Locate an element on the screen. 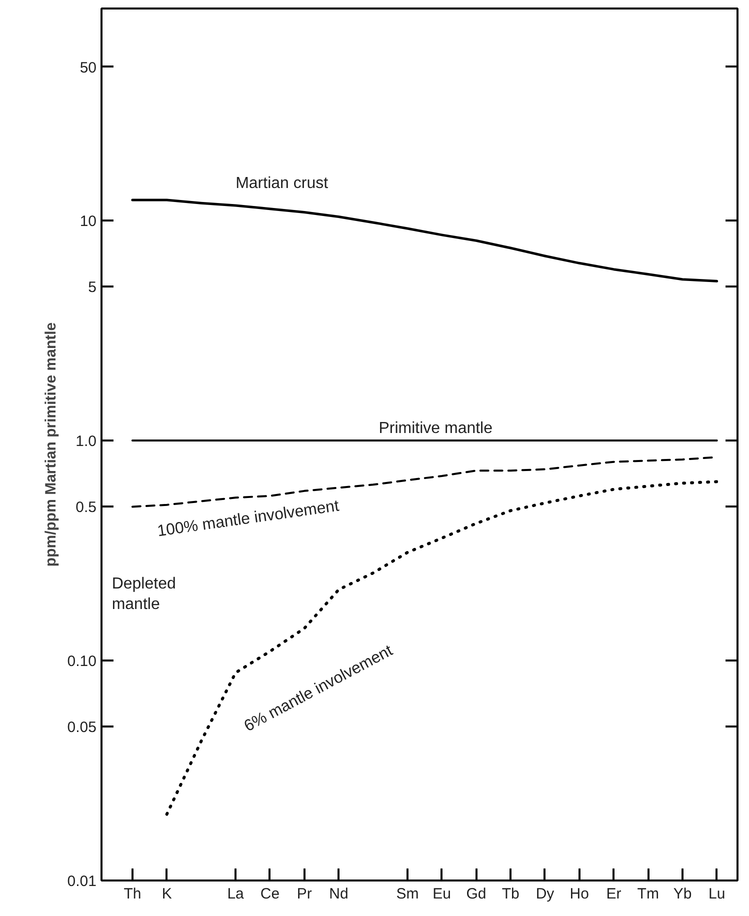 The height and width of the screenshot is (916, 749). x-tick-label: Tb is located at coordinates (511, 894).